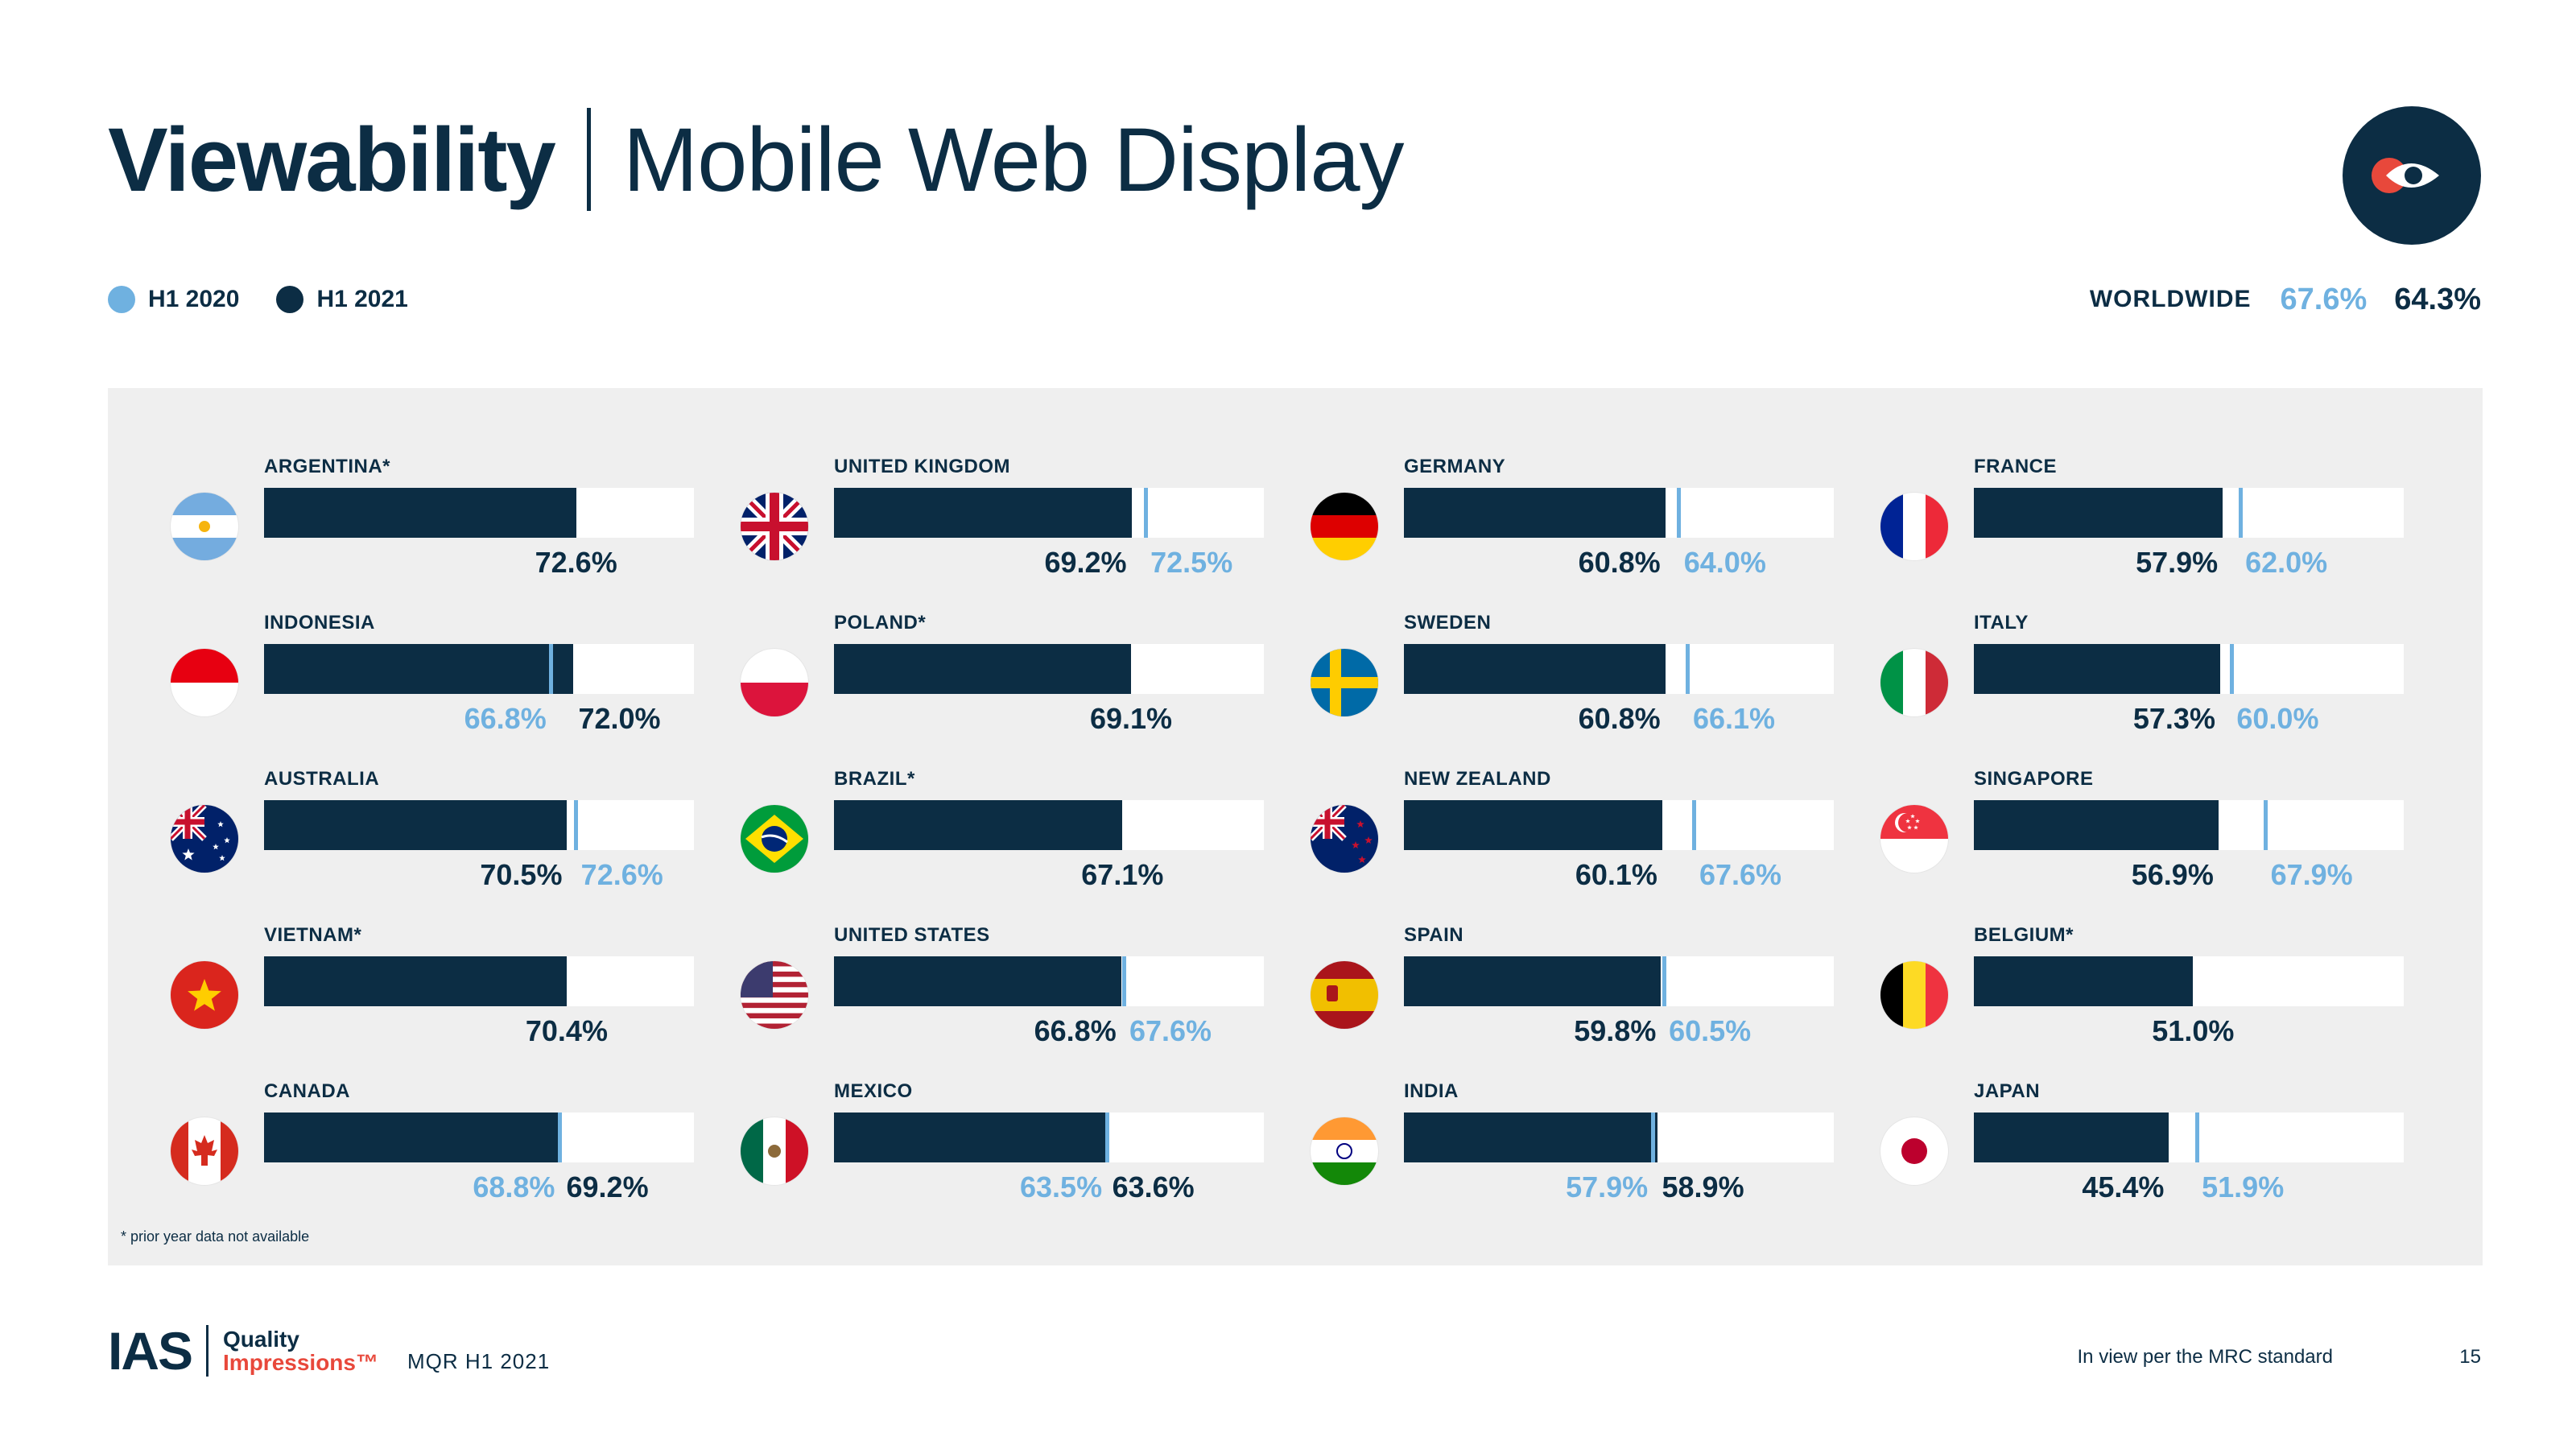 The image size is (2576, 1449). What do you see at coordinates (204, 1151) in the screenshot?
I see `flag-canada-icon` at bounding box center [204, 1151].